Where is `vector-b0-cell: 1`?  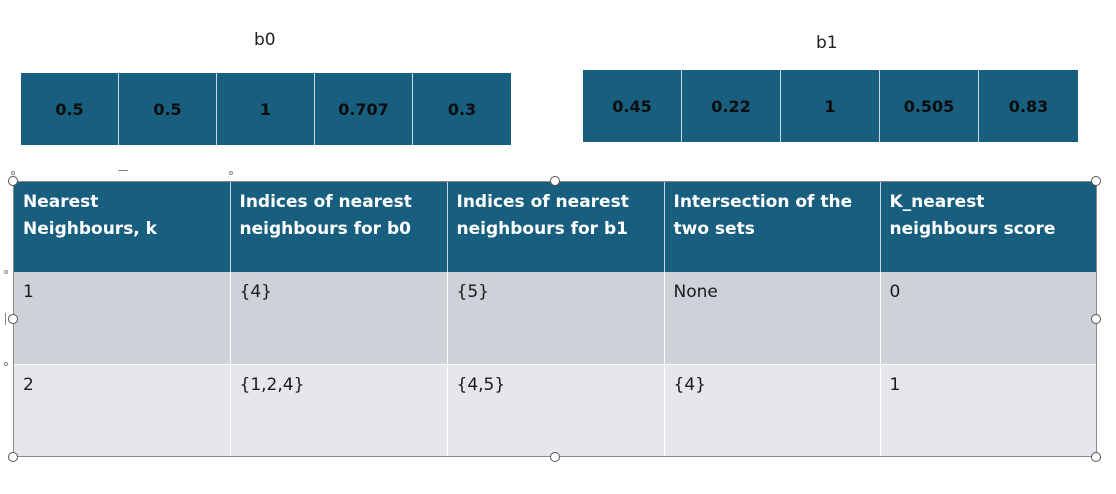
vector-b0-cell: 1 is located at coordinates (266, 109).